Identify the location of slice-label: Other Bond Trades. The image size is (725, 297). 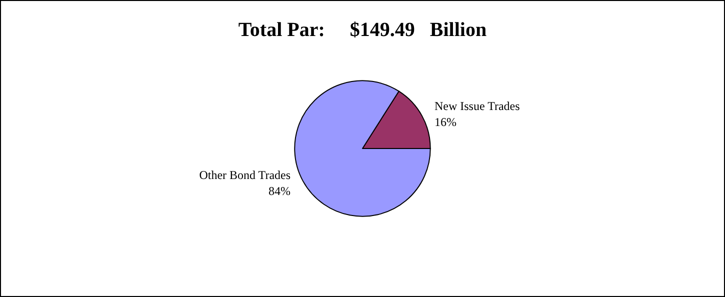
(245, 175).